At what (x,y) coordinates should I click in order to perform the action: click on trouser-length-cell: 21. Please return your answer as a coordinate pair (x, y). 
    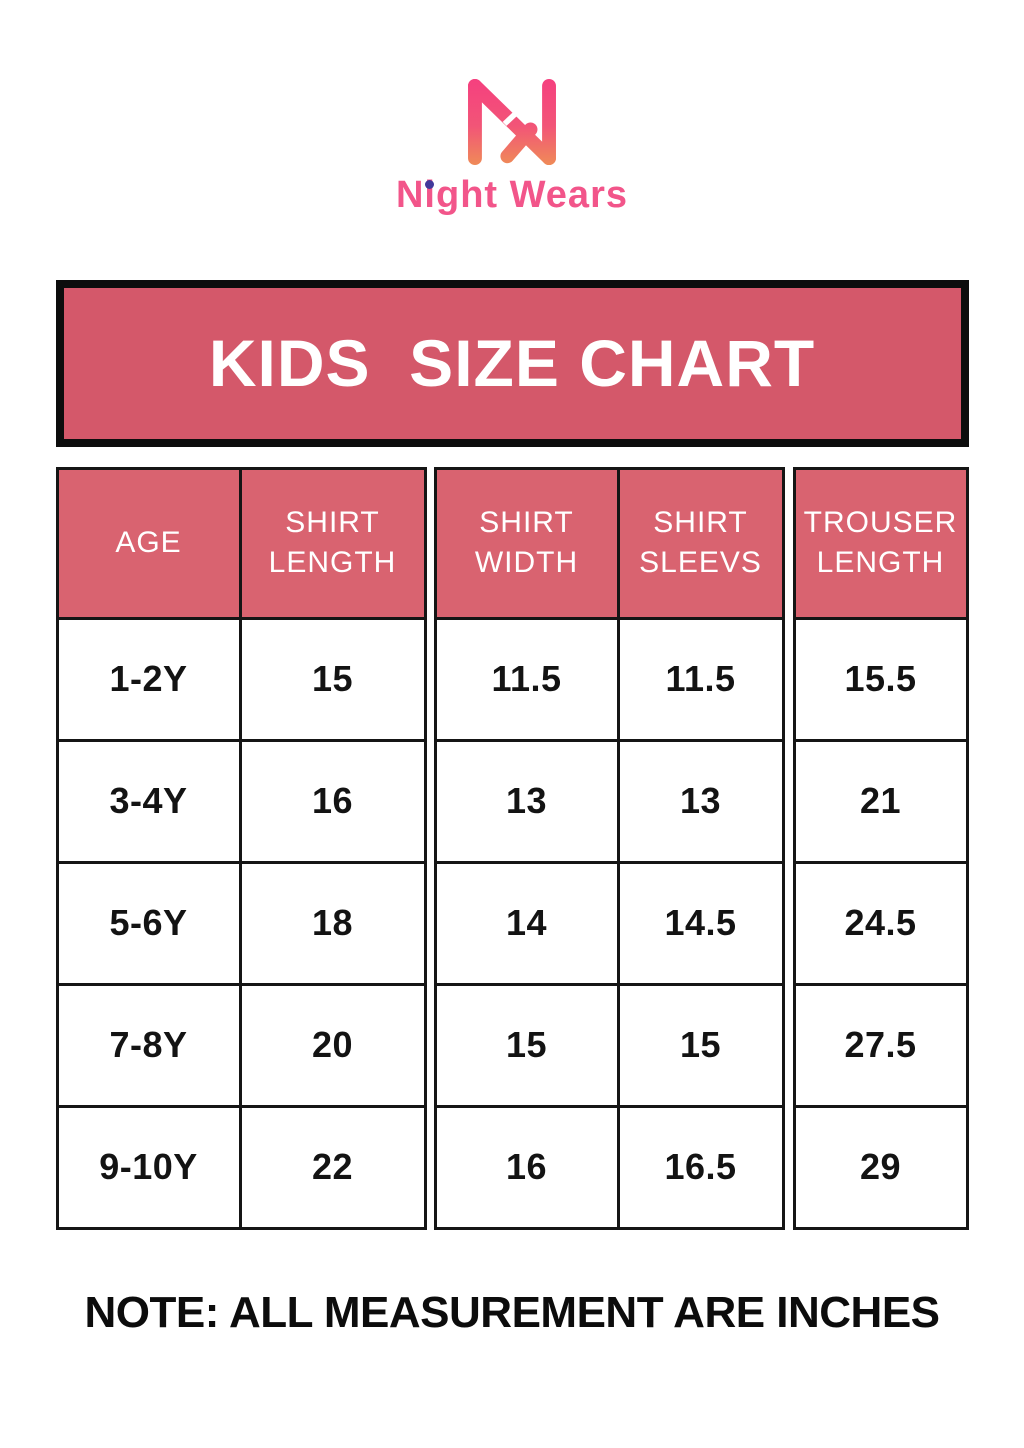
    Looking at the image, I should click on (880, 799).